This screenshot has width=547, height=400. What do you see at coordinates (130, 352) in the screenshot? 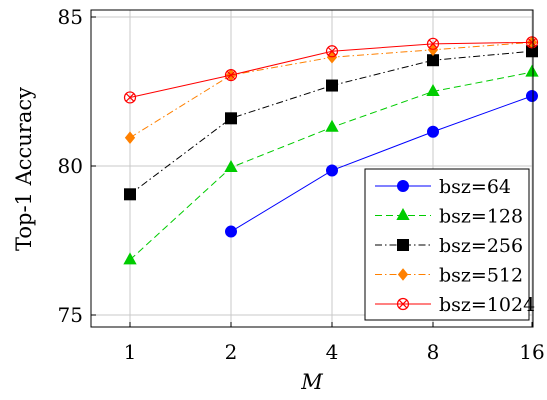
I see `x-tick-label: 1` at bounding box center [130, 352].